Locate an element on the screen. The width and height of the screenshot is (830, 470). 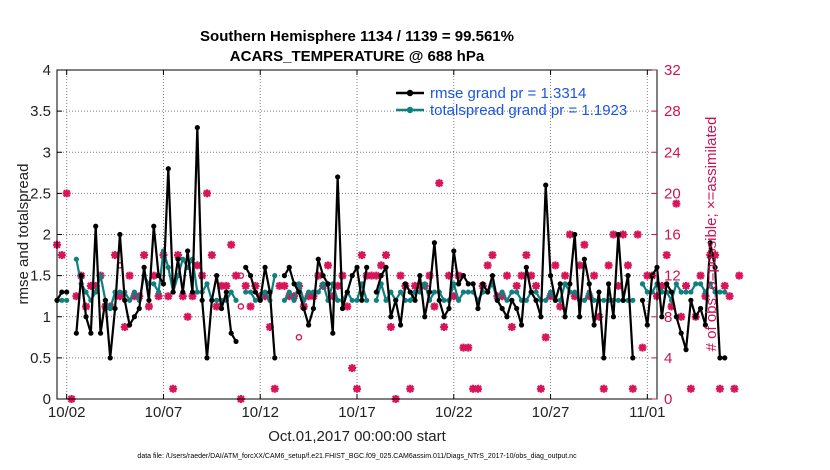
y-right-tick-label: 4 is located at coordinates (668, 358).